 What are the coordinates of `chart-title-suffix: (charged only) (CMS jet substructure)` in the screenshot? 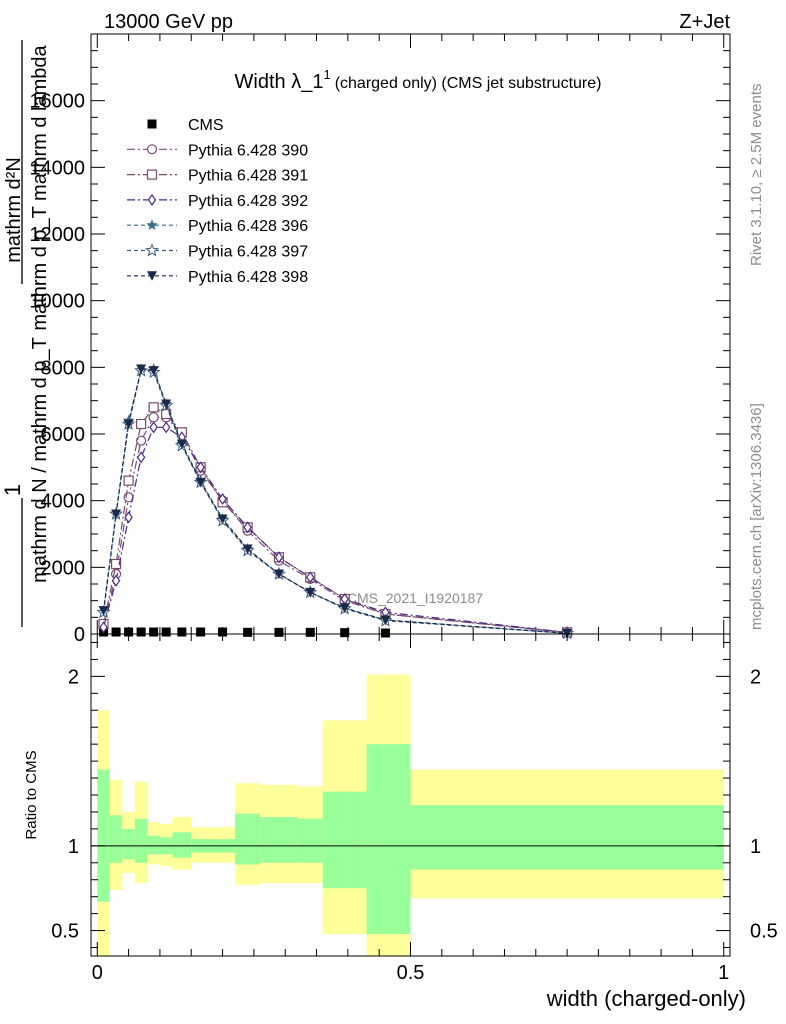 It's located at (468, 83).